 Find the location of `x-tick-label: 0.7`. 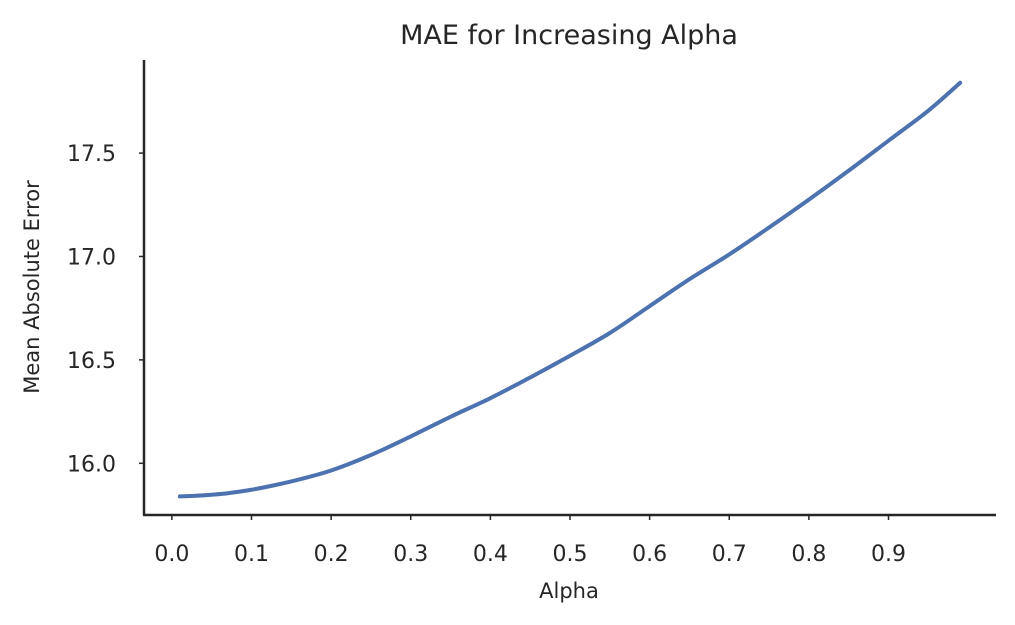

x-tick-label: 0.7 is located at coordinates (729, 554).